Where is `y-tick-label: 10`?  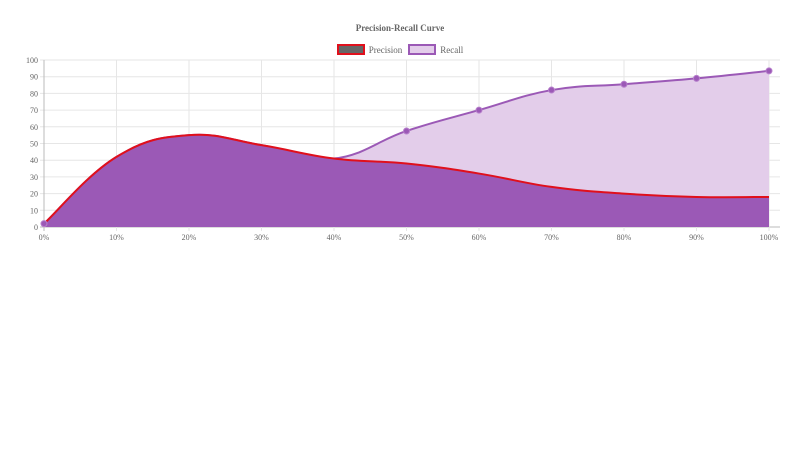
y-tick-label: 10 is located at coordinates (34, 210).